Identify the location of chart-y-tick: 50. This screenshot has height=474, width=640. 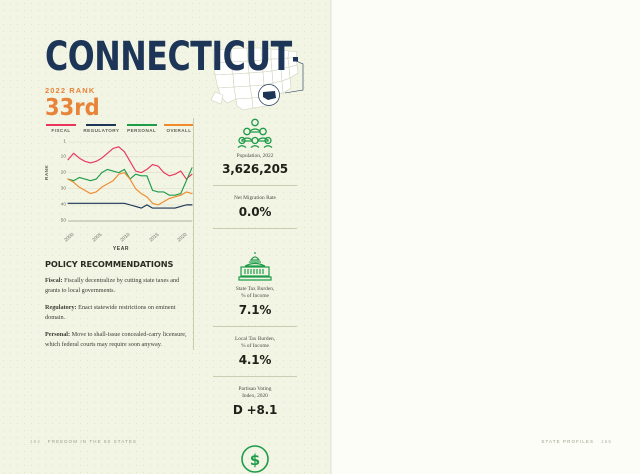
(63, 221).